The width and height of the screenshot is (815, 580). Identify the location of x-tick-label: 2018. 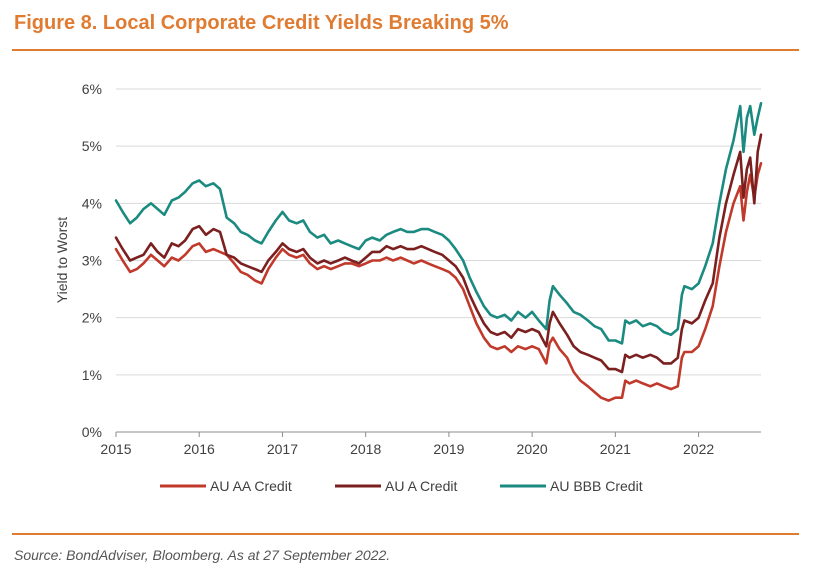
(365, 449).